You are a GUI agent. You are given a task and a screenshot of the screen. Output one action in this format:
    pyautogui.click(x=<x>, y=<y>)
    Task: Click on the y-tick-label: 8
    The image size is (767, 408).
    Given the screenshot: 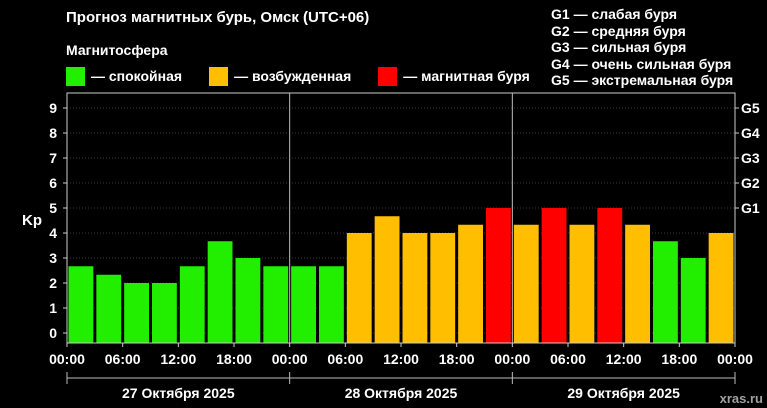 What is the action you would take?
    pyautogui.click(x=53, y=133)
    